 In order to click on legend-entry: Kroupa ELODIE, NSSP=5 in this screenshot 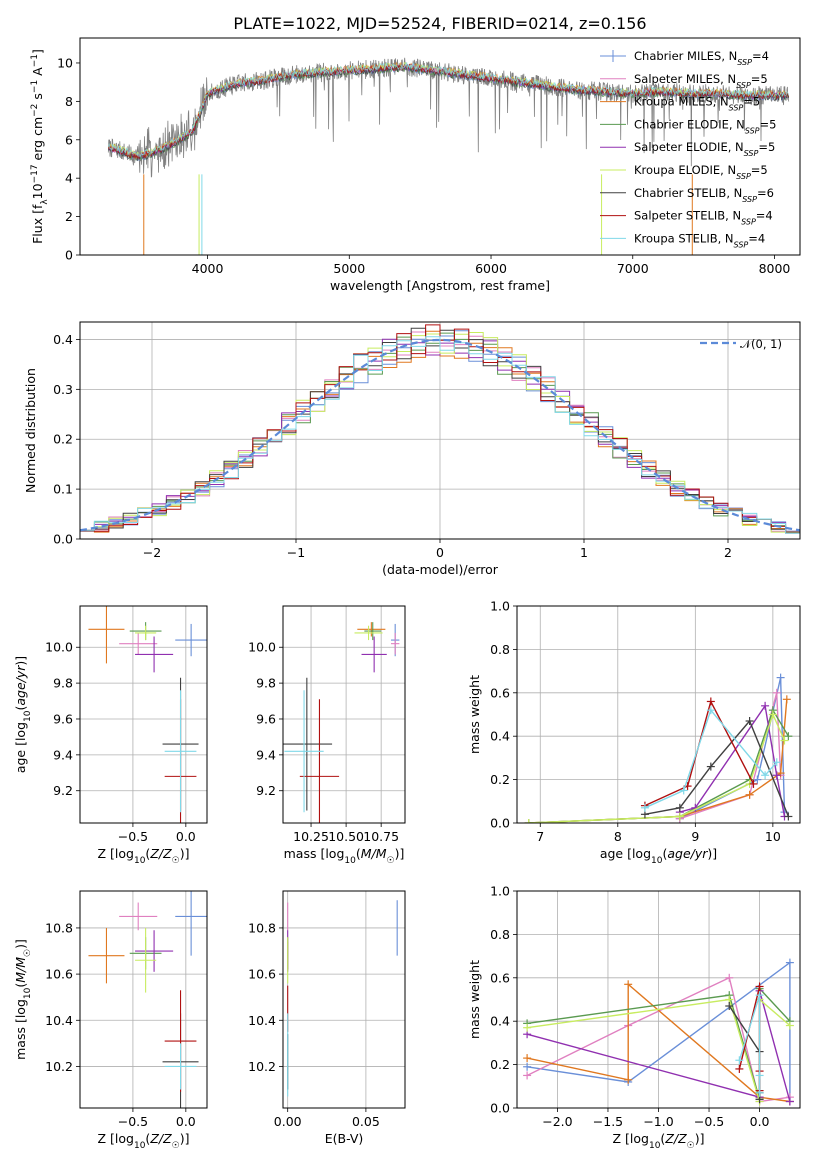, I will do `click(684, 172)`.